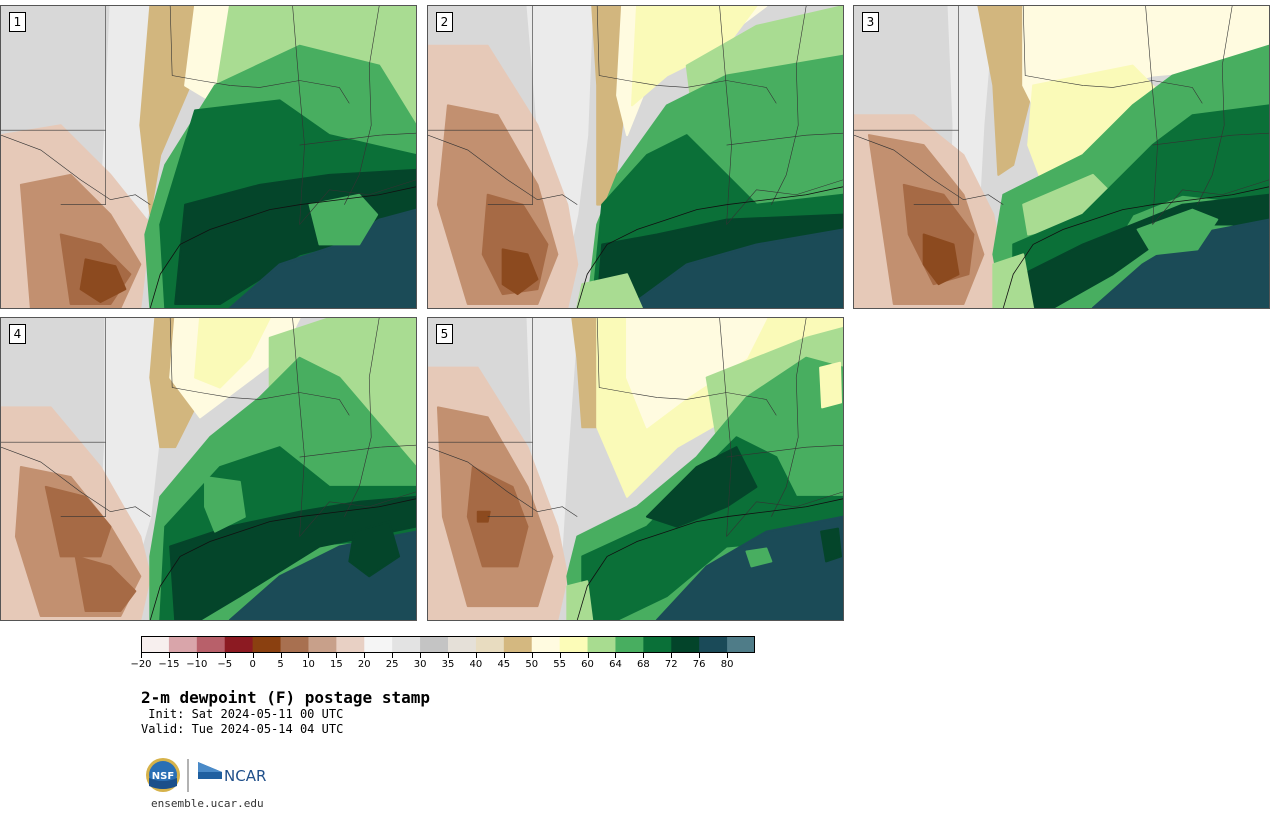 The height and width of the screenshot is (815, 1280). Describe the element at coordinates (532, 664) in the screenshot. I see `colorbar-tick-label: 50` at that location.